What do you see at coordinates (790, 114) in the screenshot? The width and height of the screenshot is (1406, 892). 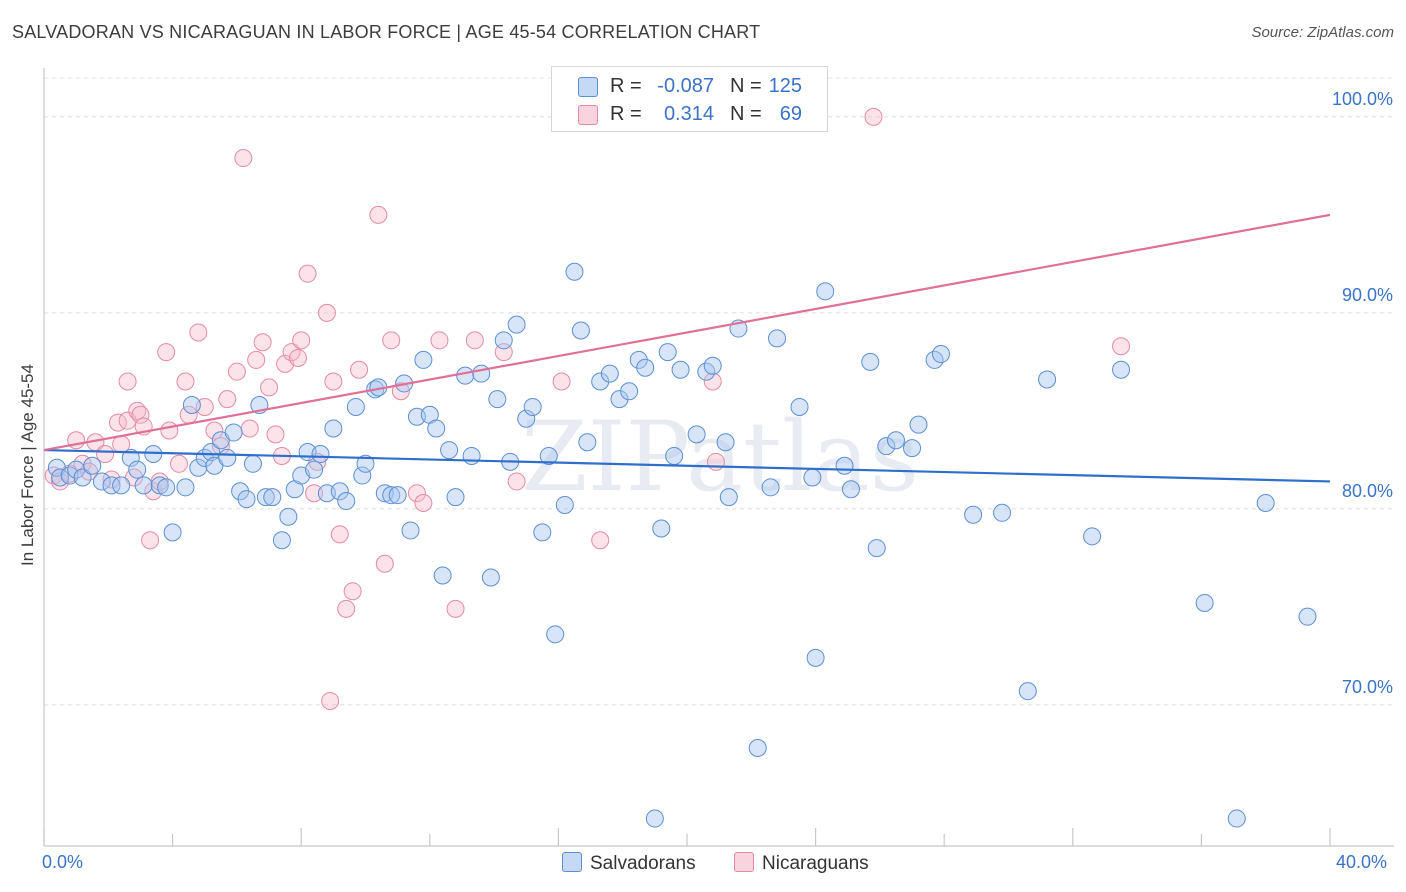 I see `legend-n-value: 69` at bounding box center [790, 114].